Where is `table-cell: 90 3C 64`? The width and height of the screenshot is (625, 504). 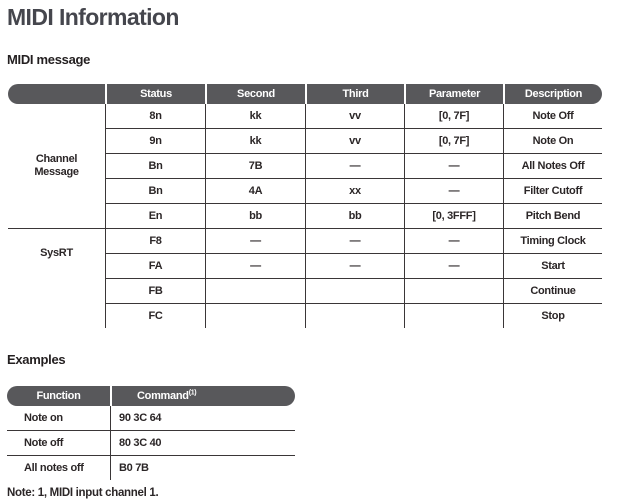
table-cell: 90 3C 64 is located at coordinates (202, 418).